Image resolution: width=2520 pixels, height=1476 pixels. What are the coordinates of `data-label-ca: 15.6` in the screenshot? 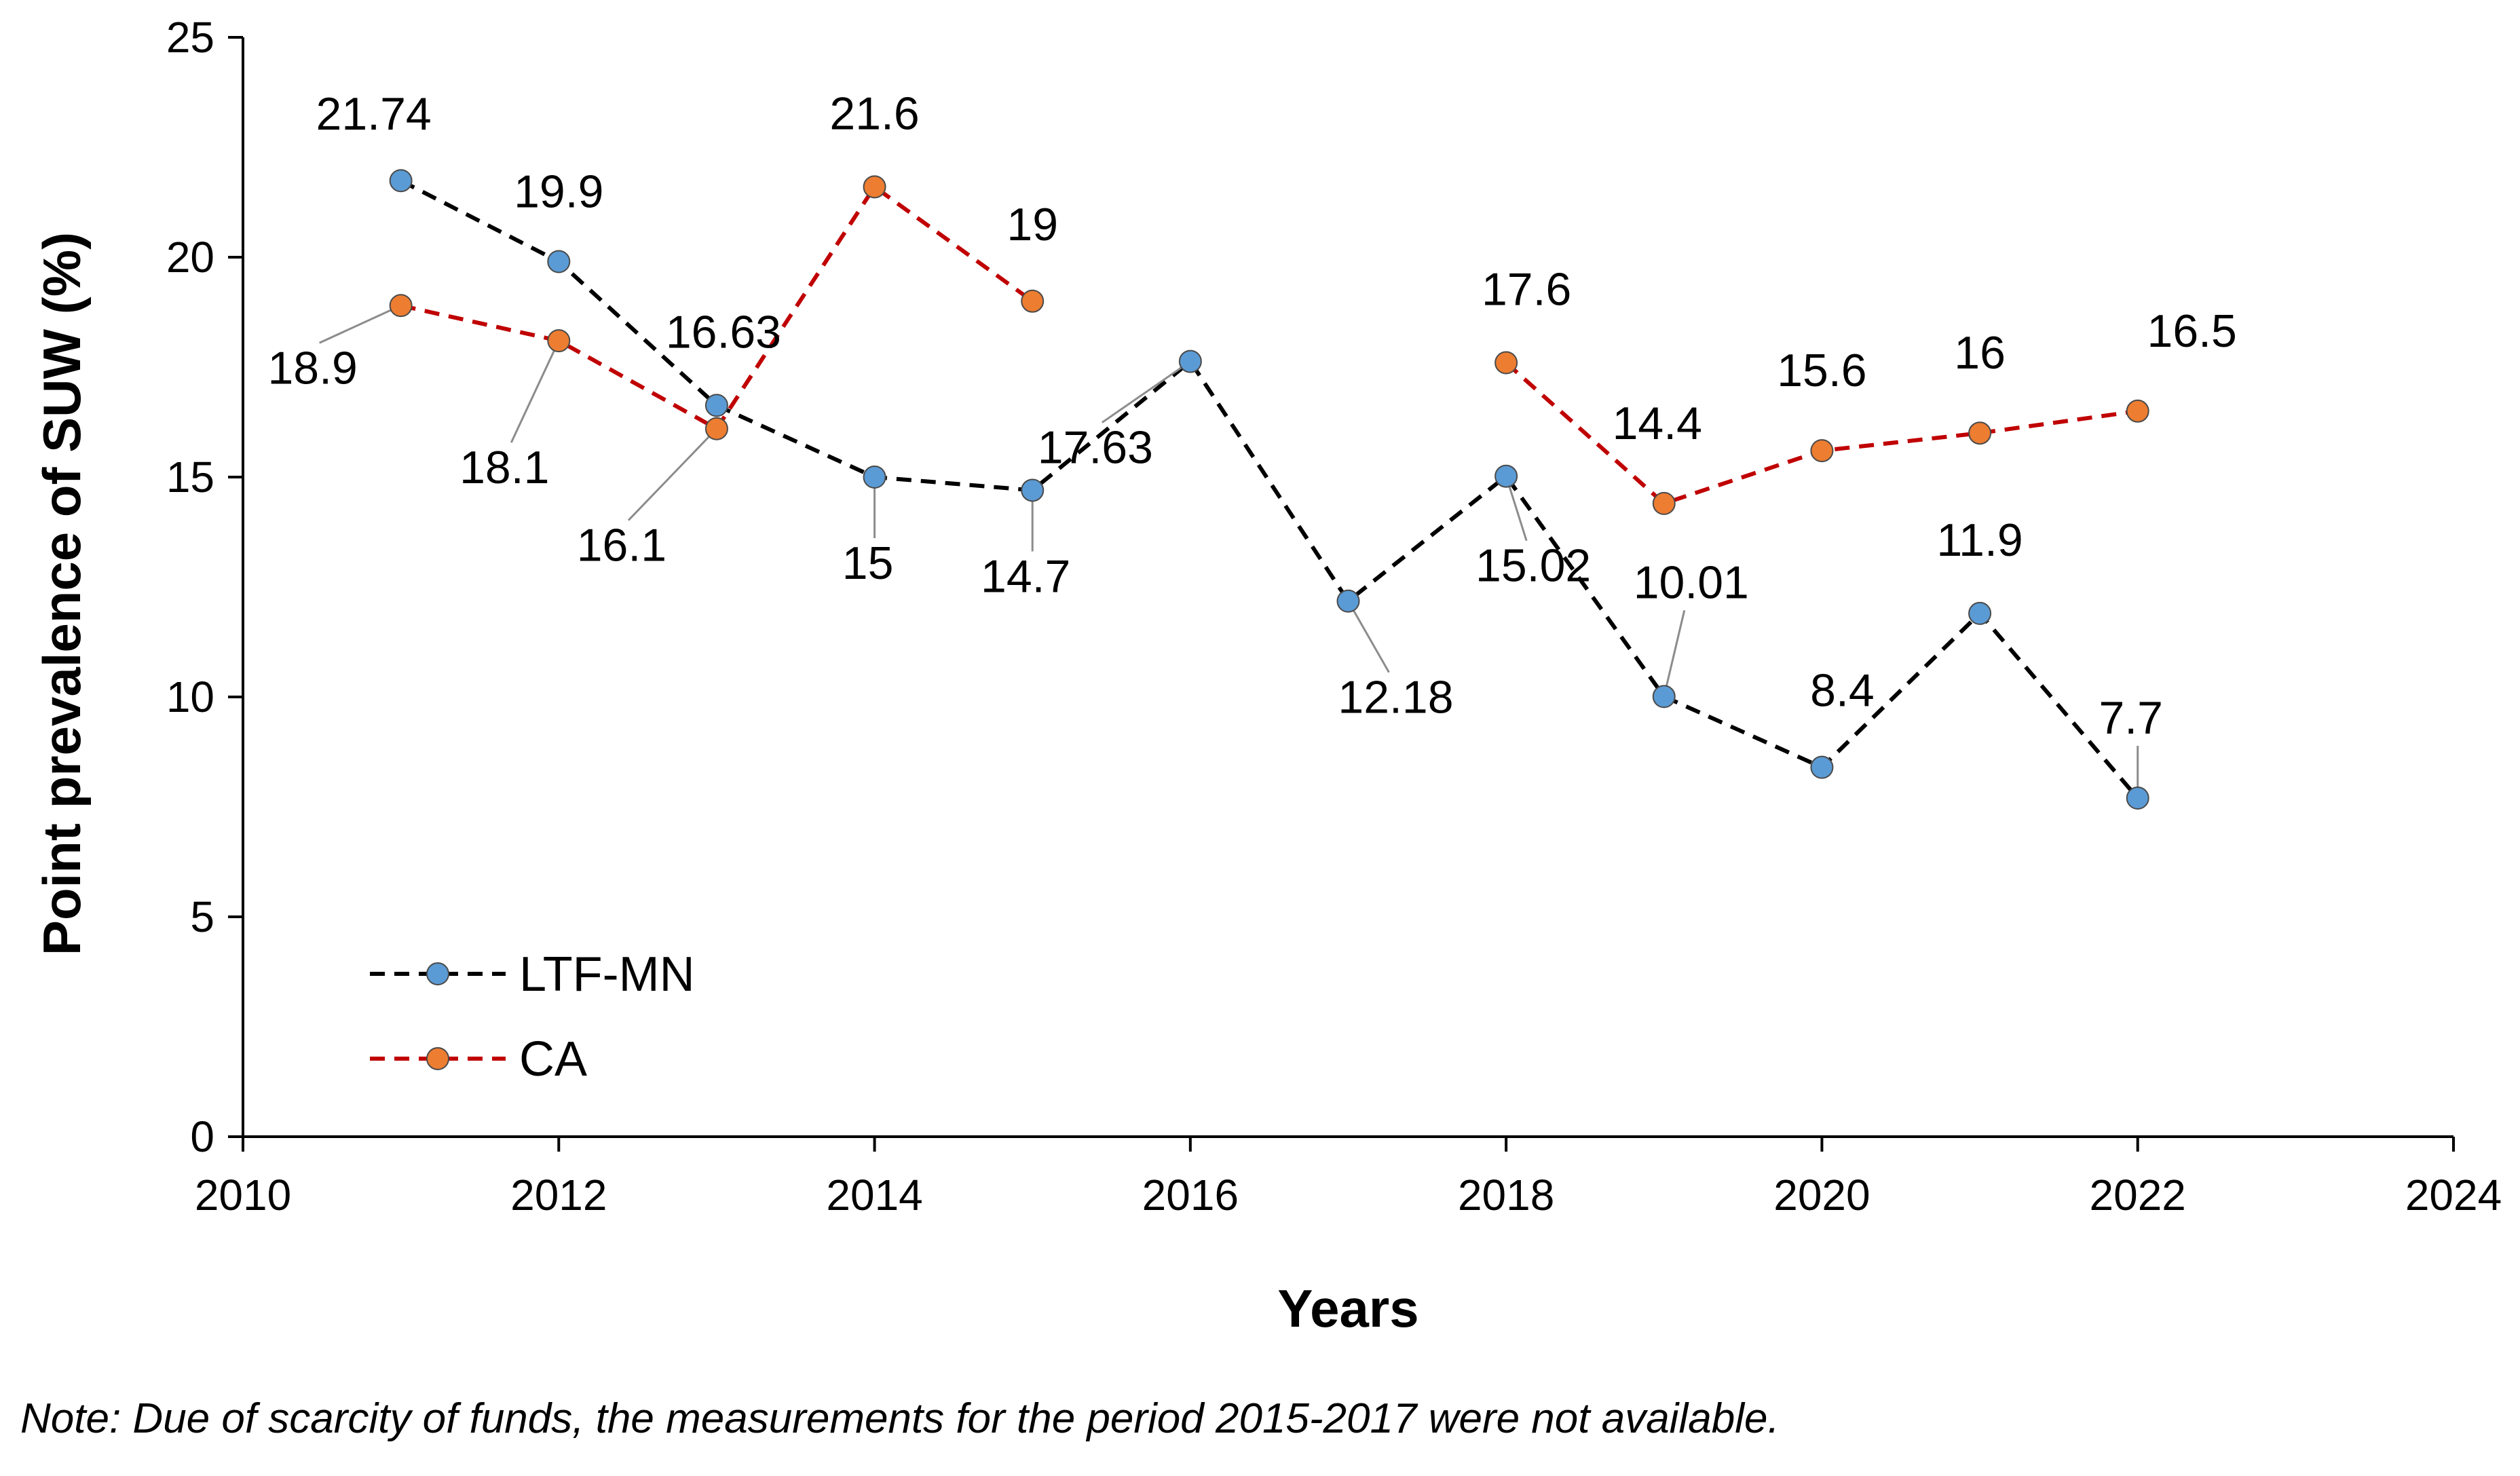 It's located at (1822, 370).